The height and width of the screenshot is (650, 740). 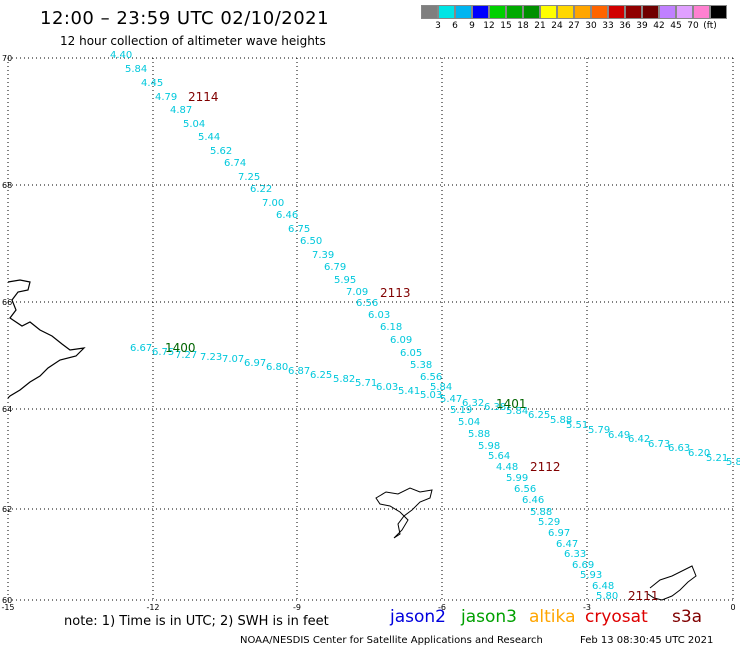 What do you see at coordinates (506, 26) in the screenshot?
I see `legend-label: 15` at bounding box center [506, 26].